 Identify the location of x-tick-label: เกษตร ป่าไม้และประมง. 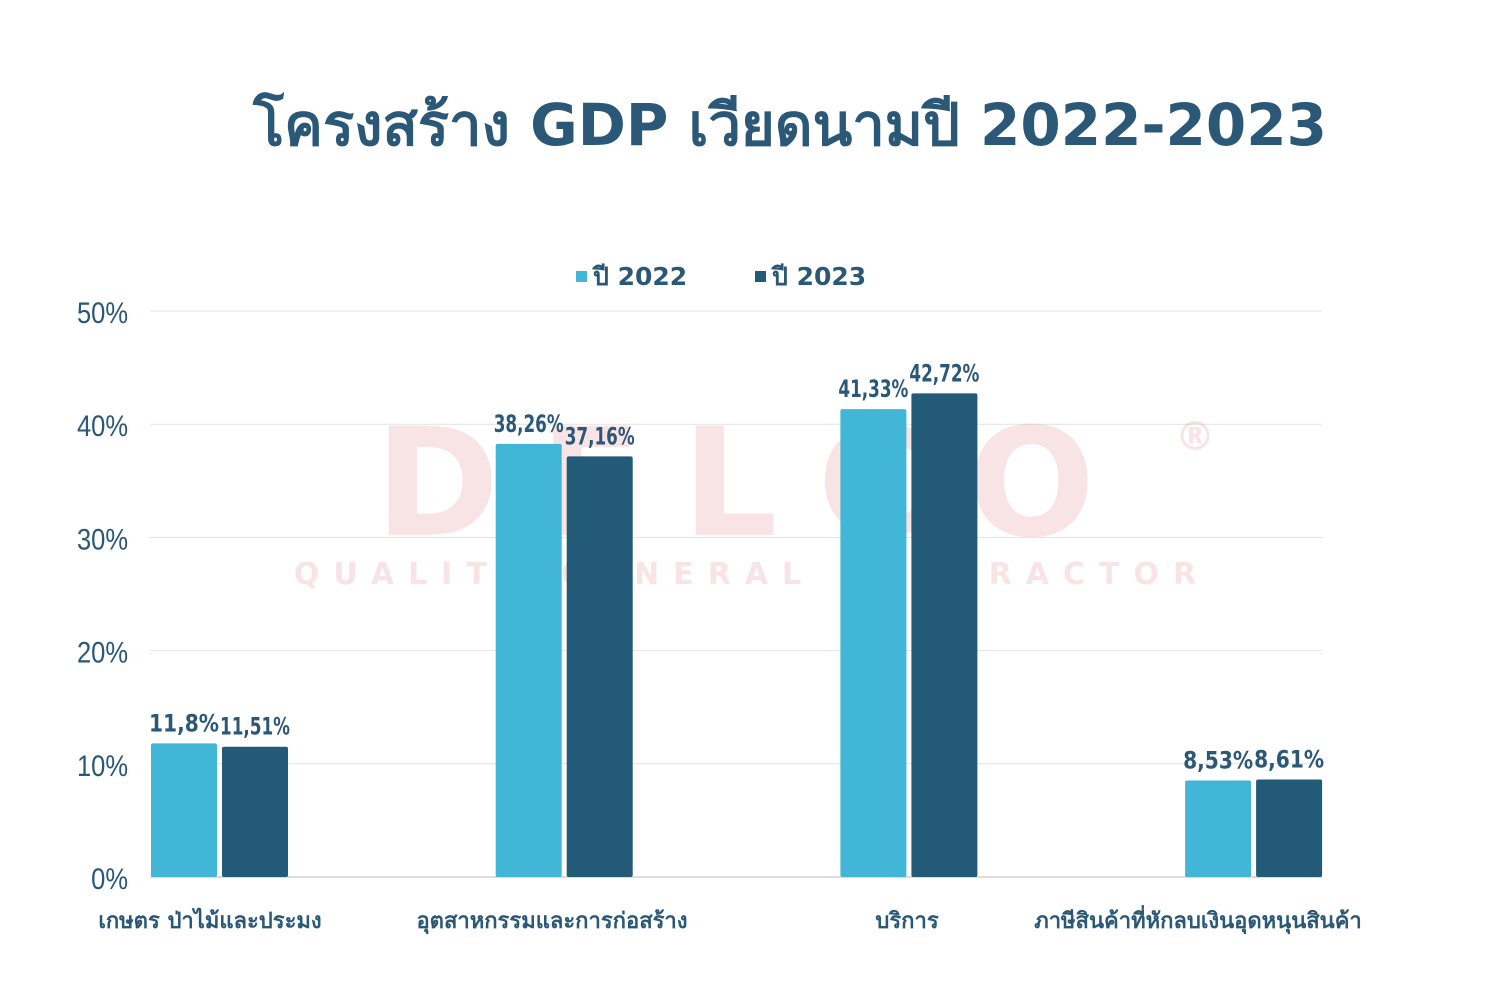
(209, 920).